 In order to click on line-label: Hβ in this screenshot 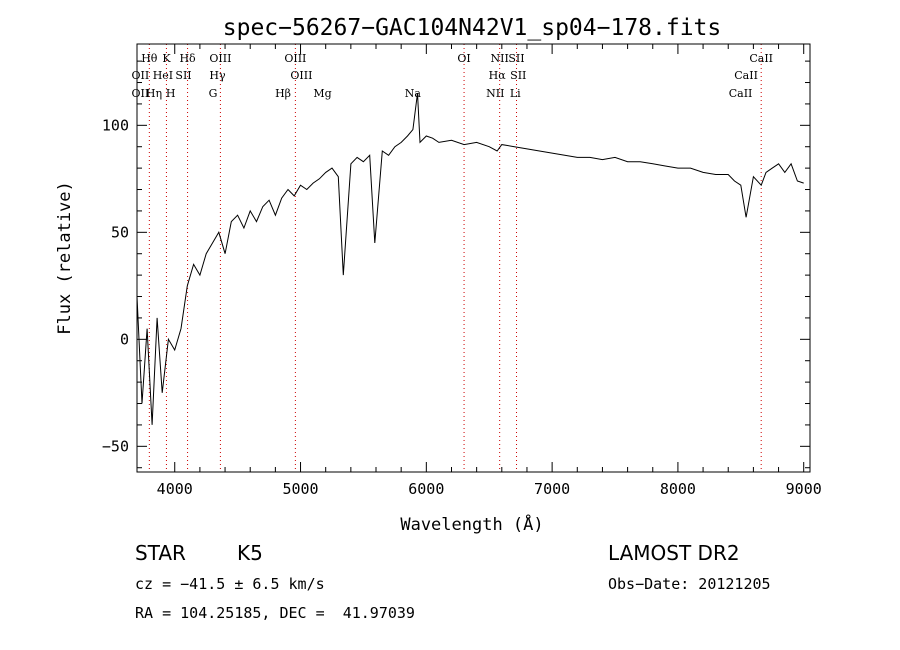, I will do `click(283, 93)`.